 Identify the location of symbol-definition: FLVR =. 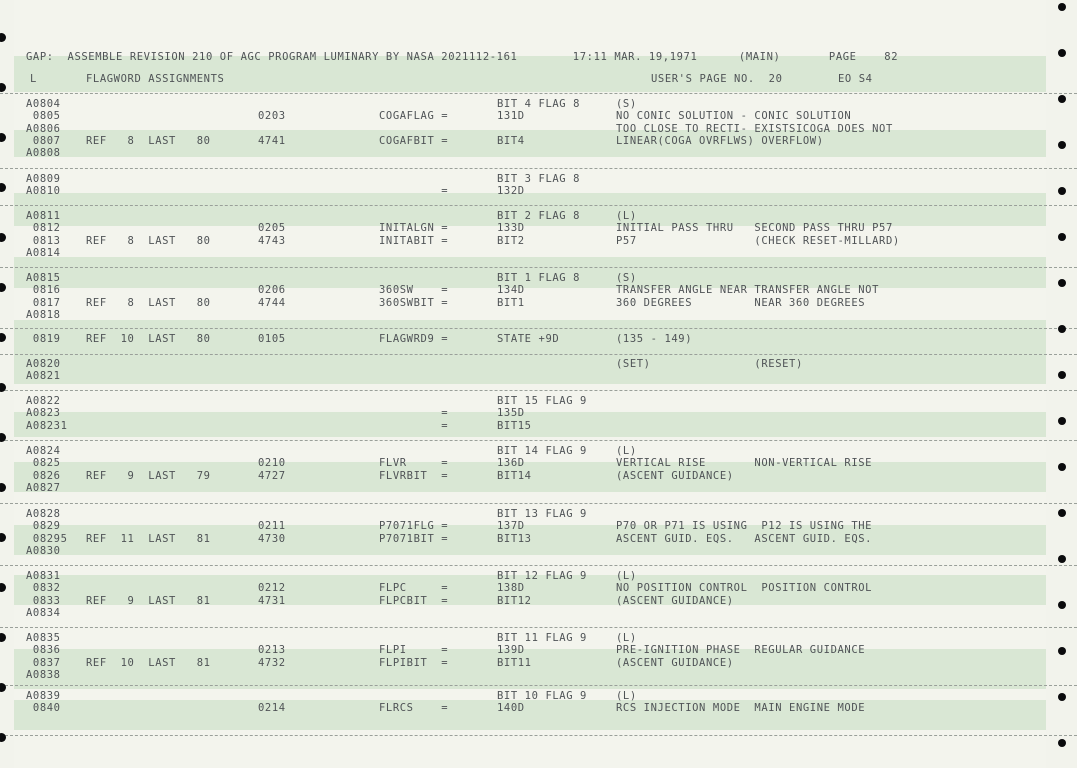
(414, 463).